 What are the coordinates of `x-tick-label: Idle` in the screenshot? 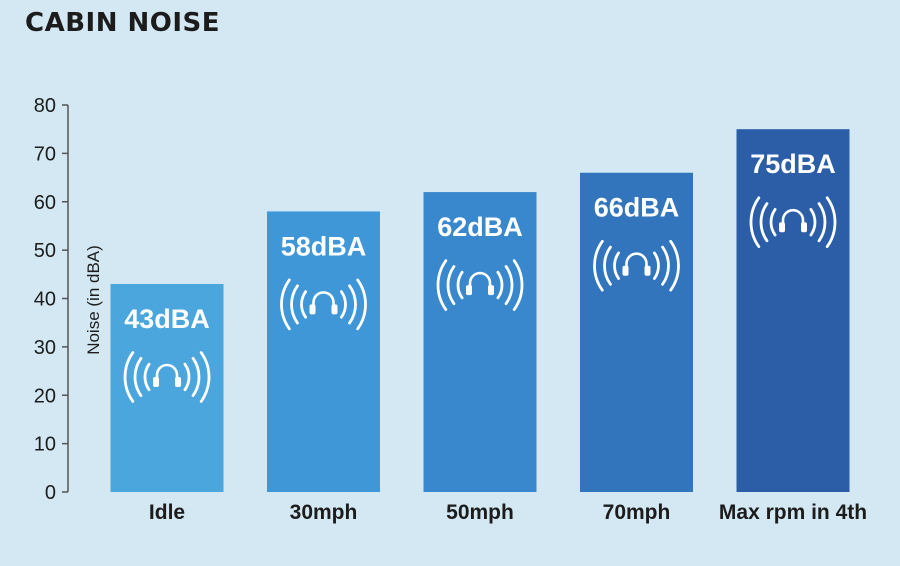 It's located at (167, 512).